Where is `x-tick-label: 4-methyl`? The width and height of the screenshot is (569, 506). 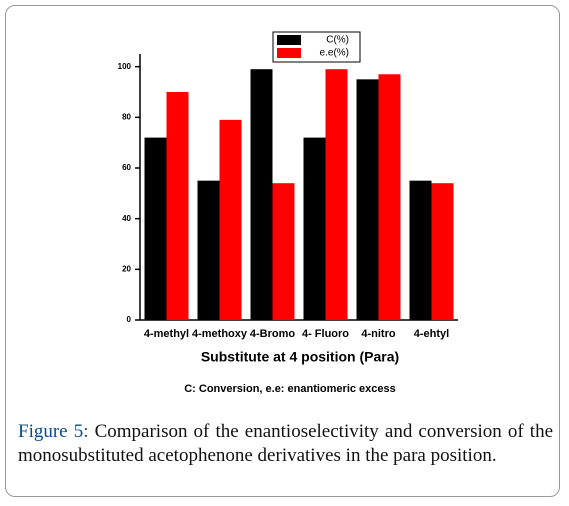 x-tick-label: 4-methyl is located at coordinates (166, 334).